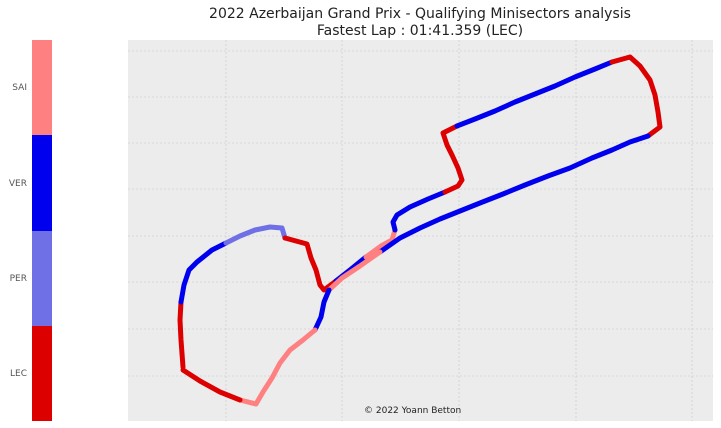 Image resolution: width=721 pixels, height=428 pixels. I want to click on colorbar-segment-sai, so click(42, 87).